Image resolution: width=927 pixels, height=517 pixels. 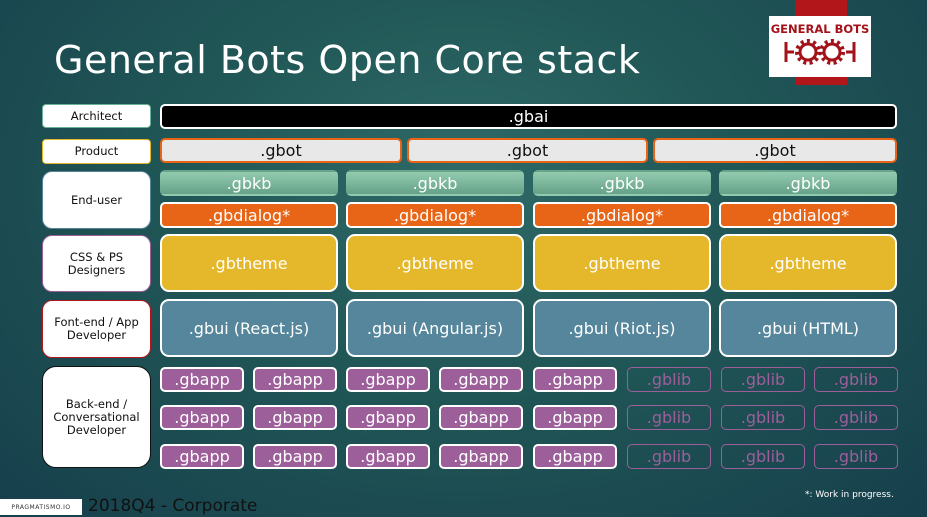 What do you see at coordinates (347, 60) in the screenshot?
I see `page-title: General Bots Open Core stack` at bounding box center [347, 60].